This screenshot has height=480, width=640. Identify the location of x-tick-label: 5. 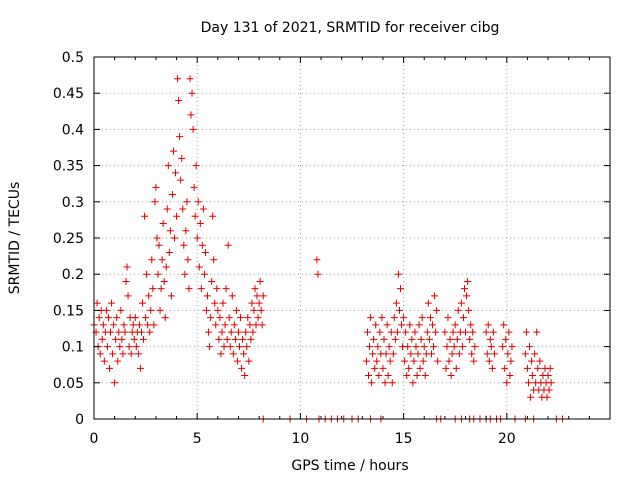
(197, 439).